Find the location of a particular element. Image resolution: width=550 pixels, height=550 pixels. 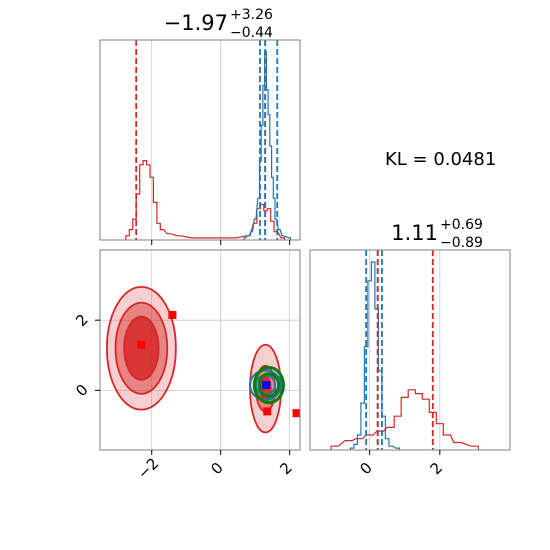

title-lower: −0.44 is located at coordinates (251, 33).